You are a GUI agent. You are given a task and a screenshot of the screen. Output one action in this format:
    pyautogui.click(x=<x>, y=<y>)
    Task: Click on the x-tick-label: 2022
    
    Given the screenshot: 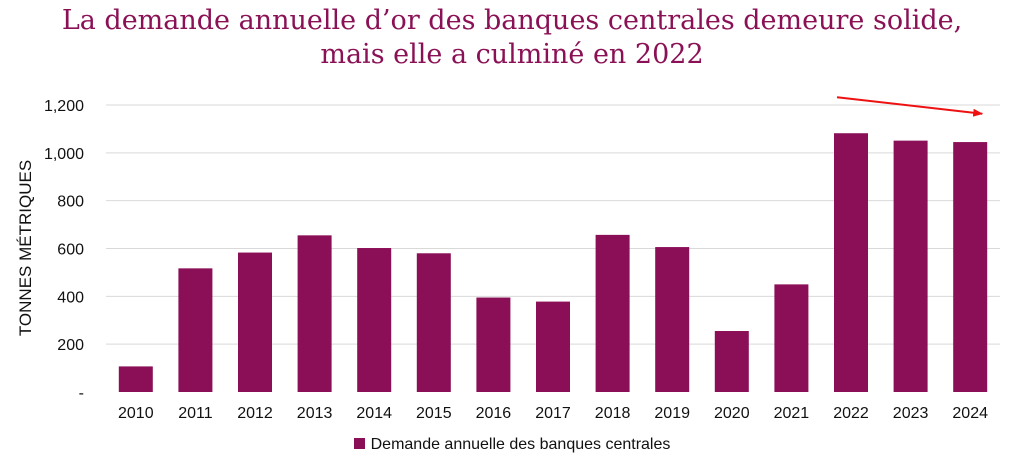 What is the action you would take?
    pyautogui.click(x=851, y=413)
    